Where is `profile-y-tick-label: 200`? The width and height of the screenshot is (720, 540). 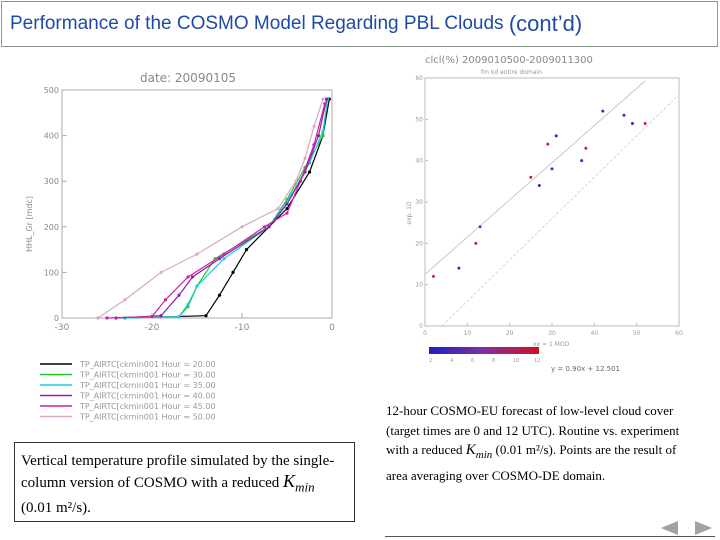
profile-y-tick-label: 200 is located at coordinates (51, 227).